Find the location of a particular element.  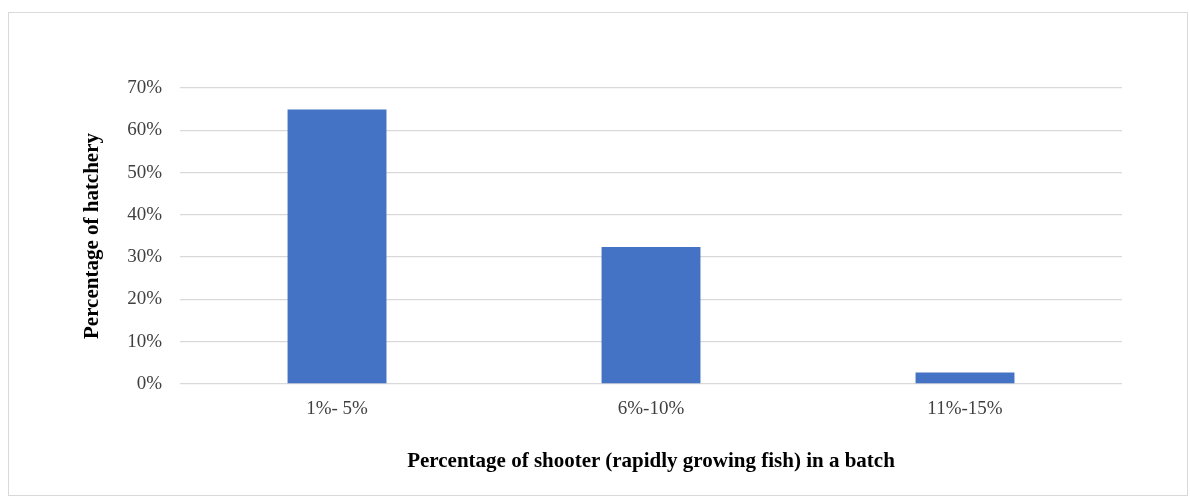

y-tick-label: 50% is located at coordinates (145, 171).